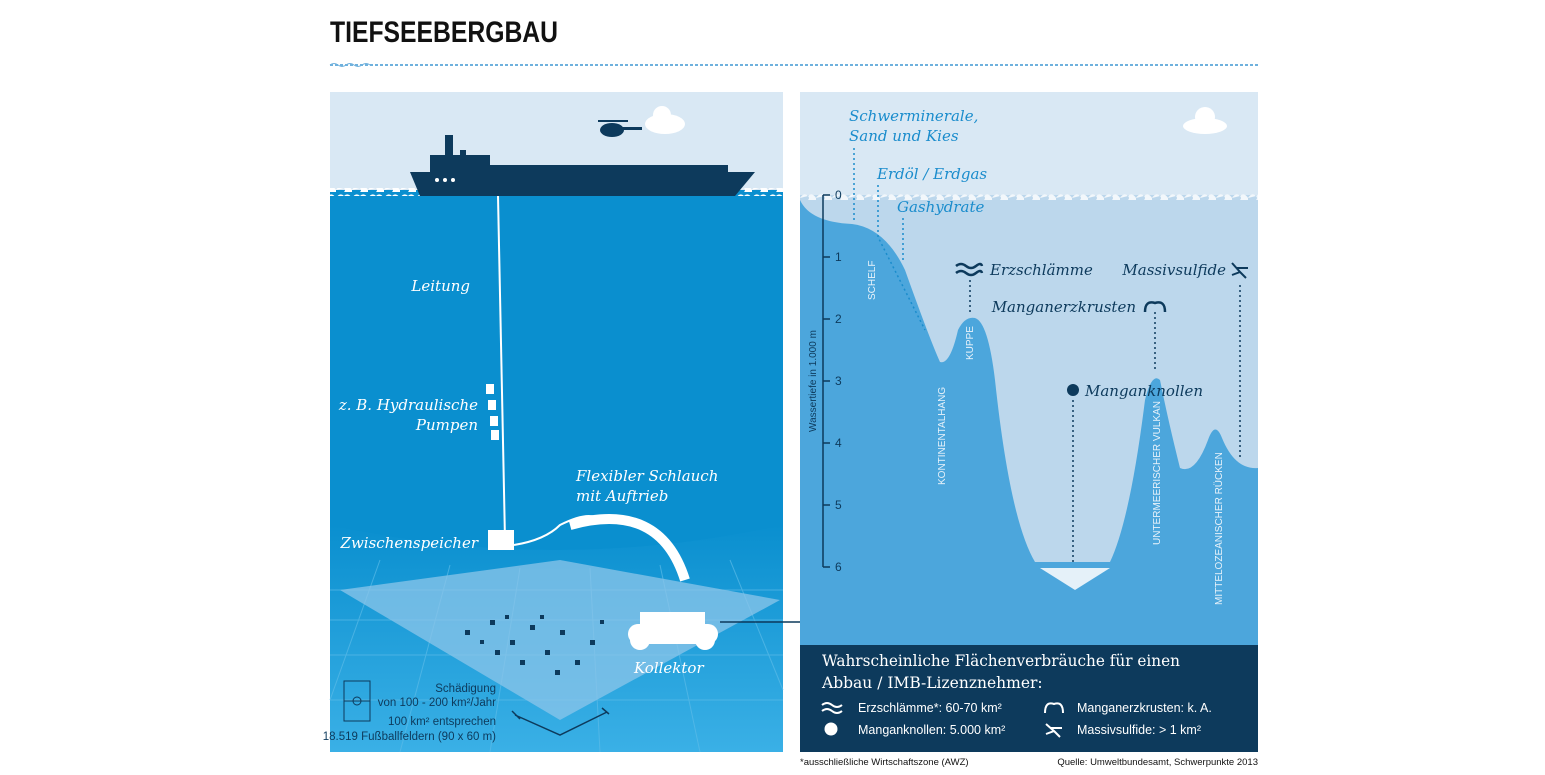 The height and width of the screenshot is (775, 1545). Describe the element at coordinates (501, 368) in the screenshot. I see `pipe` at that location.